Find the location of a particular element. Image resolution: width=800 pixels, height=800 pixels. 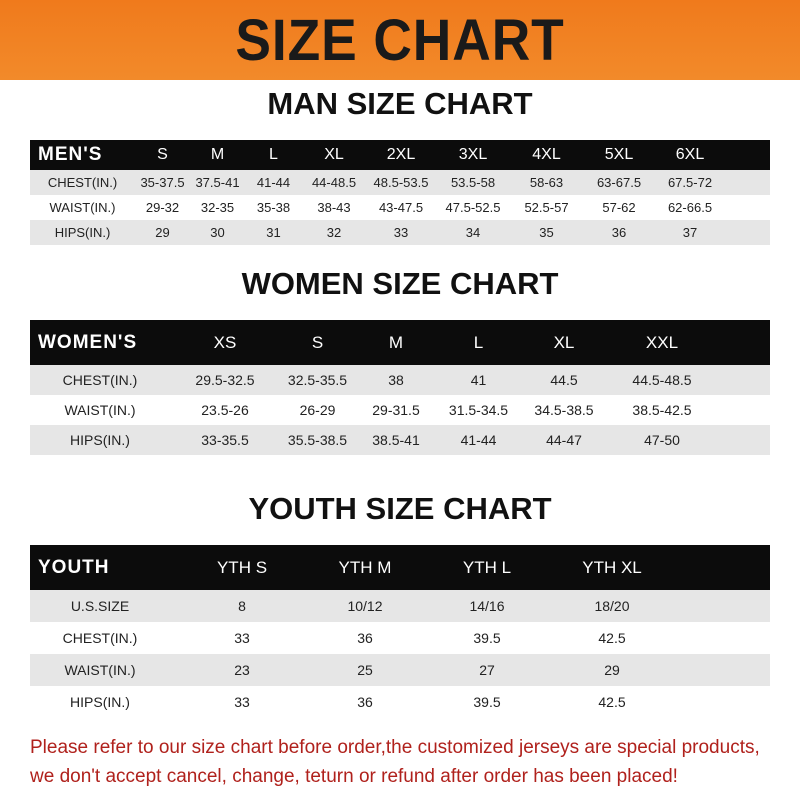

measurement-value: 35-37.5 is located at coordinates (162, 182).